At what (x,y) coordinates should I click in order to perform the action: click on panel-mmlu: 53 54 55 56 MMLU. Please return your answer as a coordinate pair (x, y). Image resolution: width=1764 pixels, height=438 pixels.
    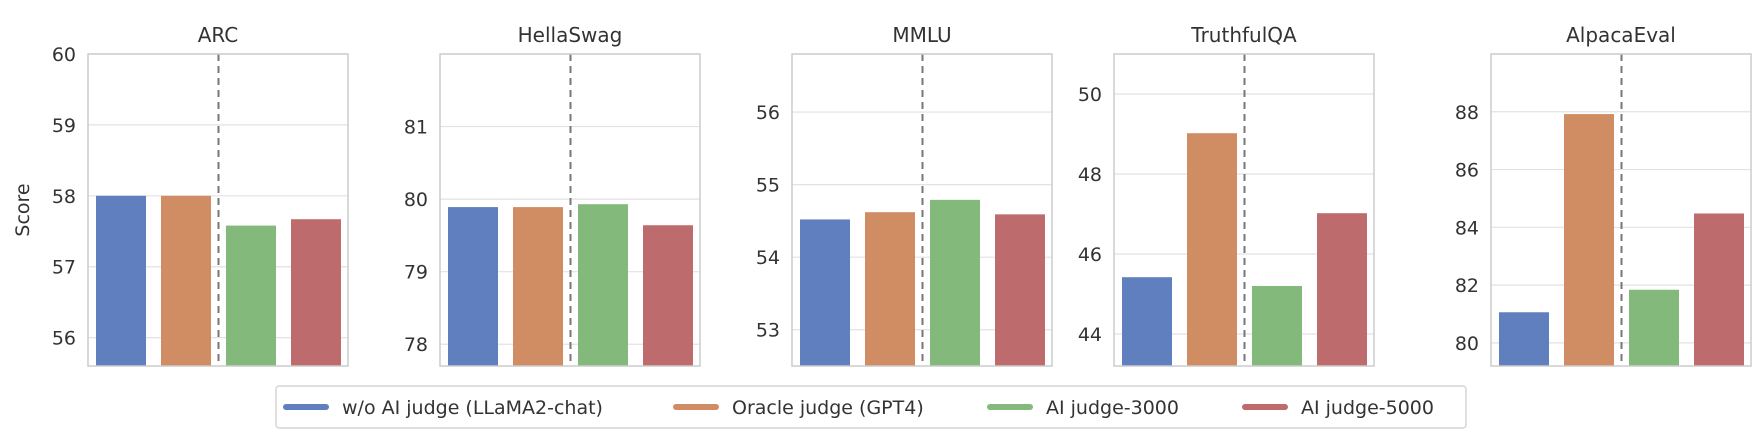
    Looking at the image, I should click on (904, 195).